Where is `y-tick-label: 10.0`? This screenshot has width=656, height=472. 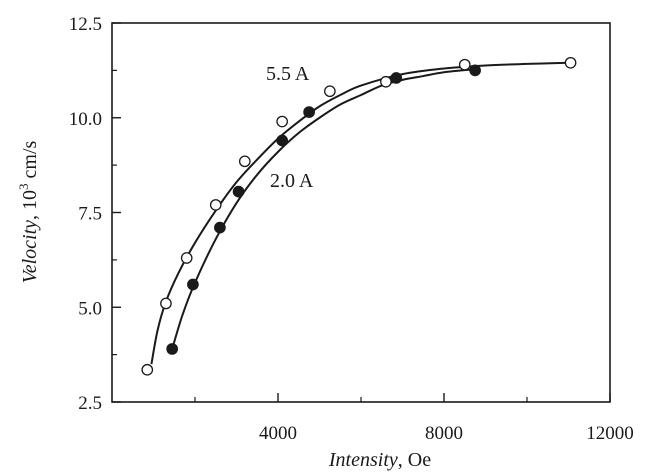
y-tick-label: 10.0 is located at coordinates (85, 119).